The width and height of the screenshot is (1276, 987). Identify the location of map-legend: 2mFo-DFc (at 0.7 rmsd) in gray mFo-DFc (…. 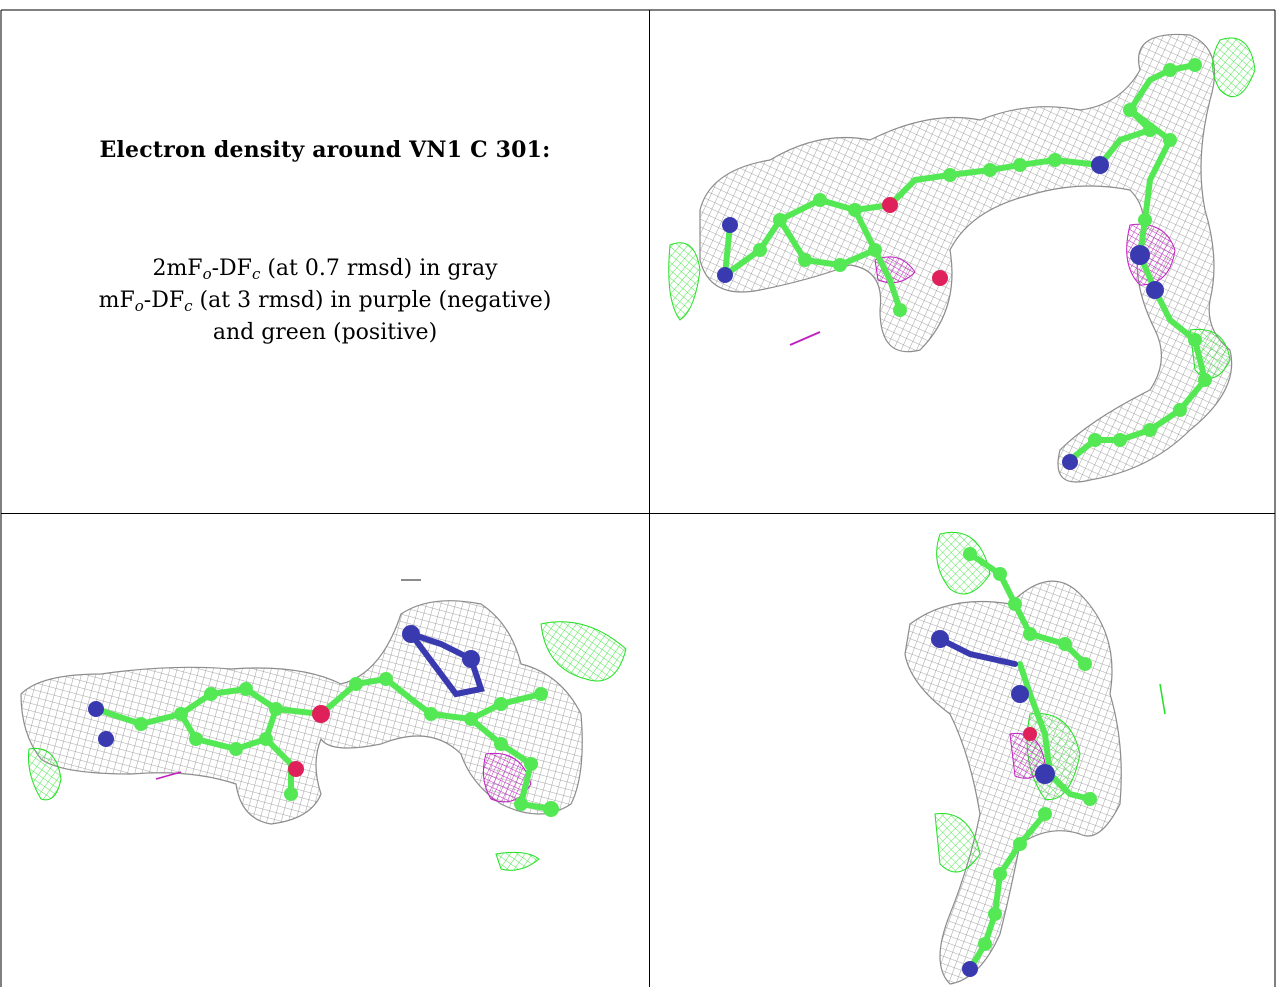
(325, 301).